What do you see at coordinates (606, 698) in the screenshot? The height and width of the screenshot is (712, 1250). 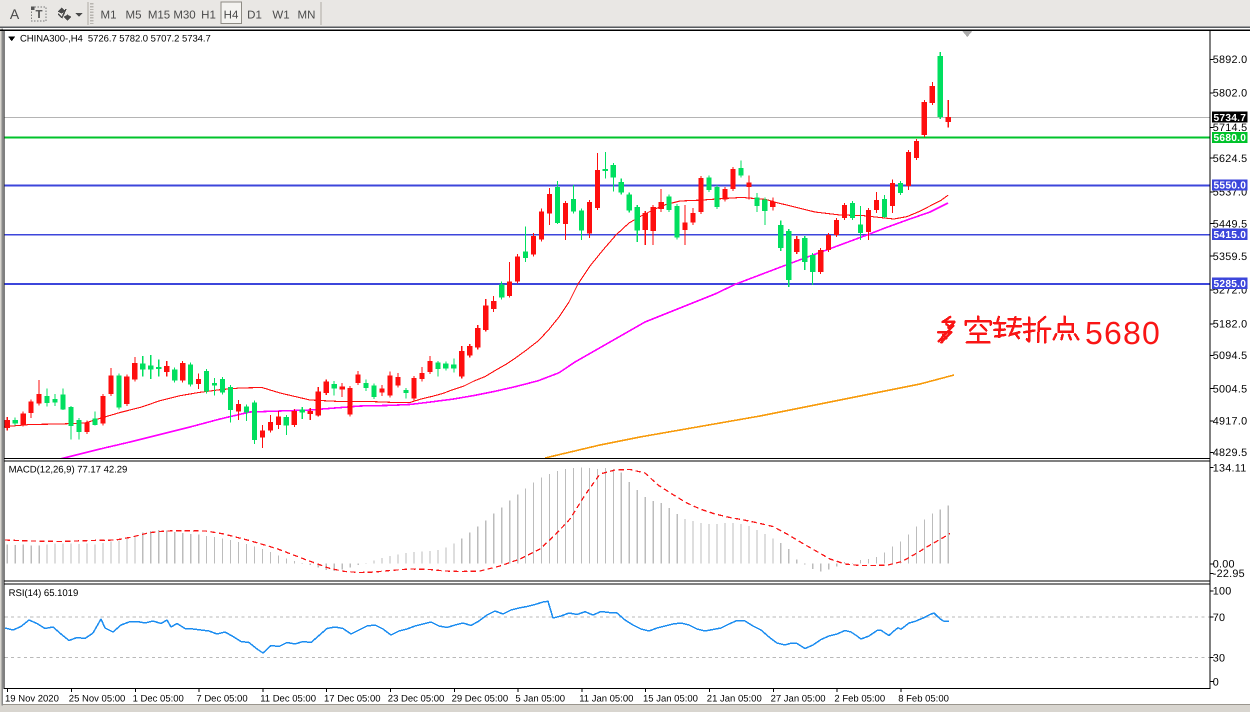 I see `svg-text: 11 Jan 05:00` at bounding box center [606, 698].